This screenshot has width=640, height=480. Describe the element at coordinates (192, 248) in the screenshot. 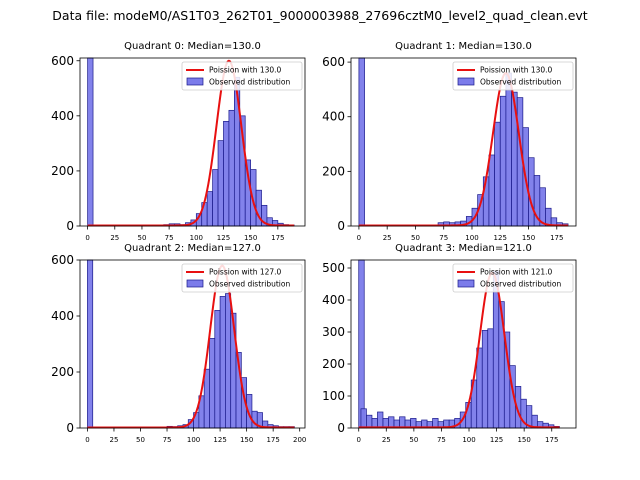

I see `panel-title: Quadrant 2: Median=127.0` at that location.